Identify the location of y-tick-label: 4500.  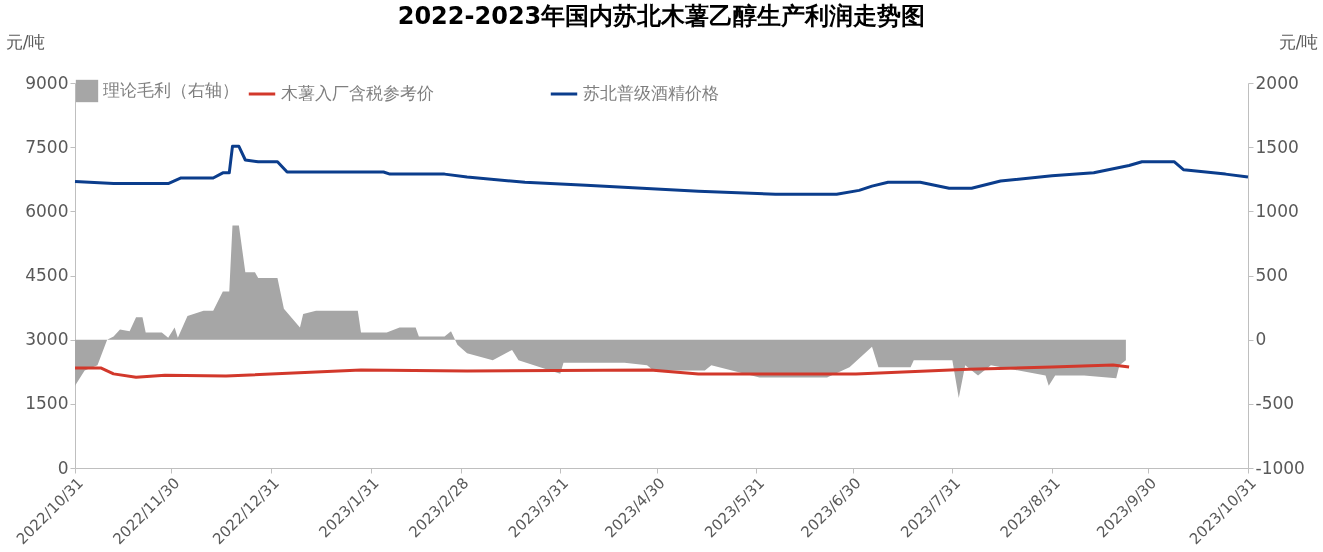
(47, 275).